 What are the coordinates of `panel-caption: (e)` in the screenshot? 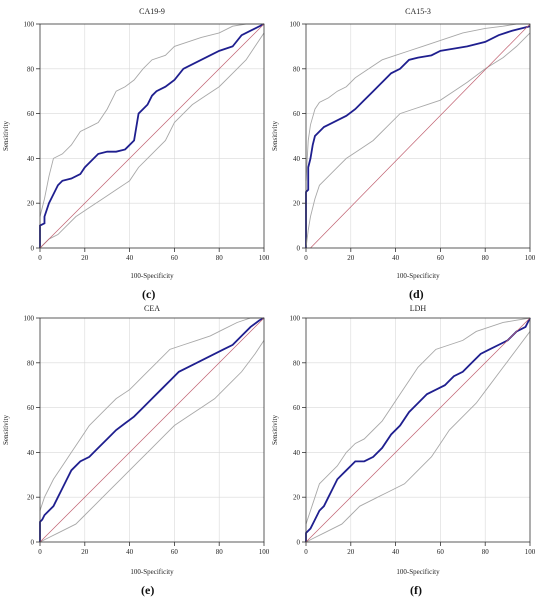 It's located at (147, 590).